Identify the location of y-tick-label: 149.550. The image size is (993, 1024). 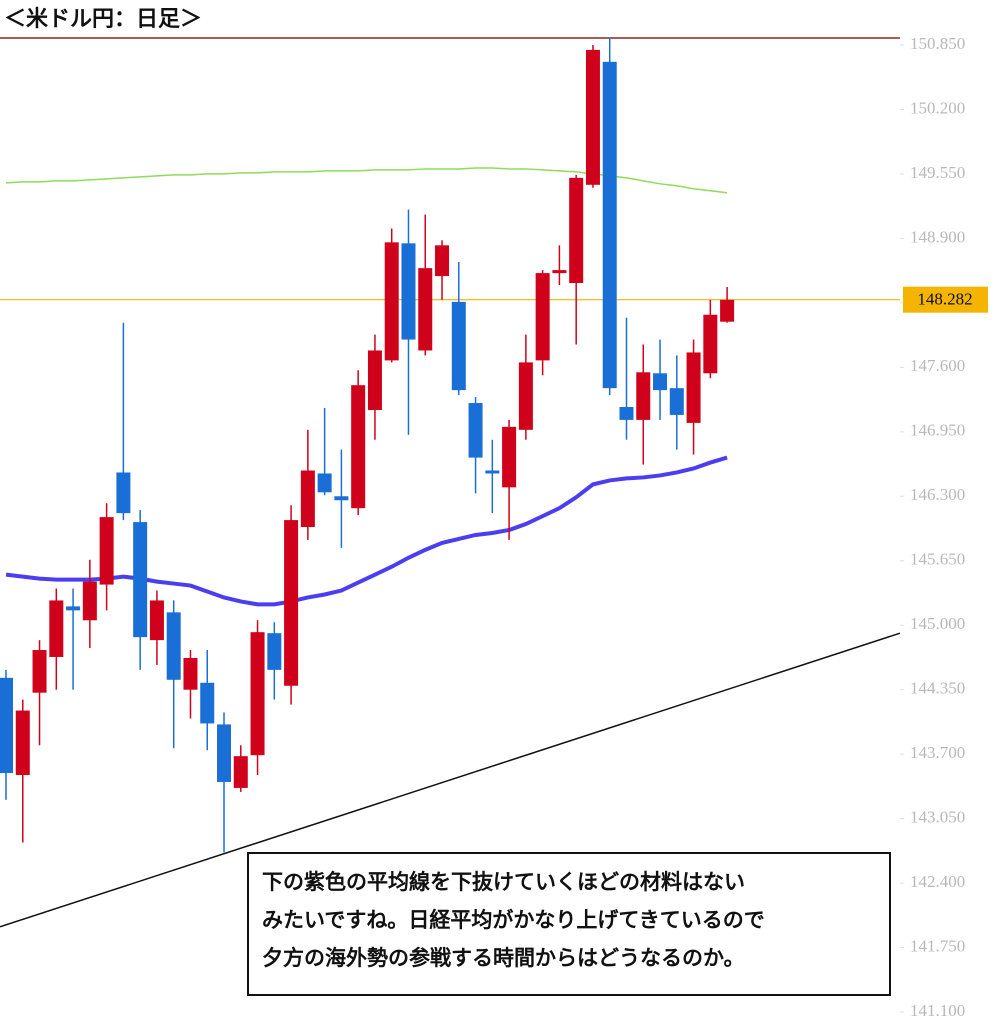
(937, 172).